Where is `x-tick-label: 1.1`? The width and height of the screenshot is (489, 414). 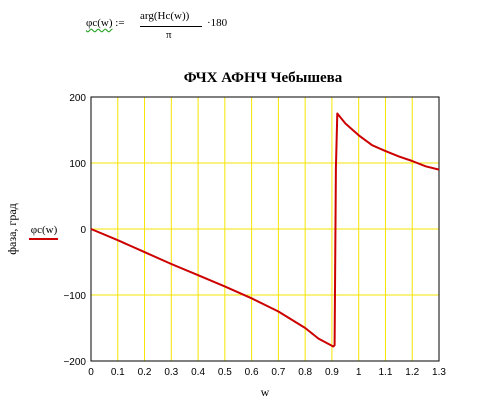 x-tick-label: 1.1 is located at coordinates (386, 372).